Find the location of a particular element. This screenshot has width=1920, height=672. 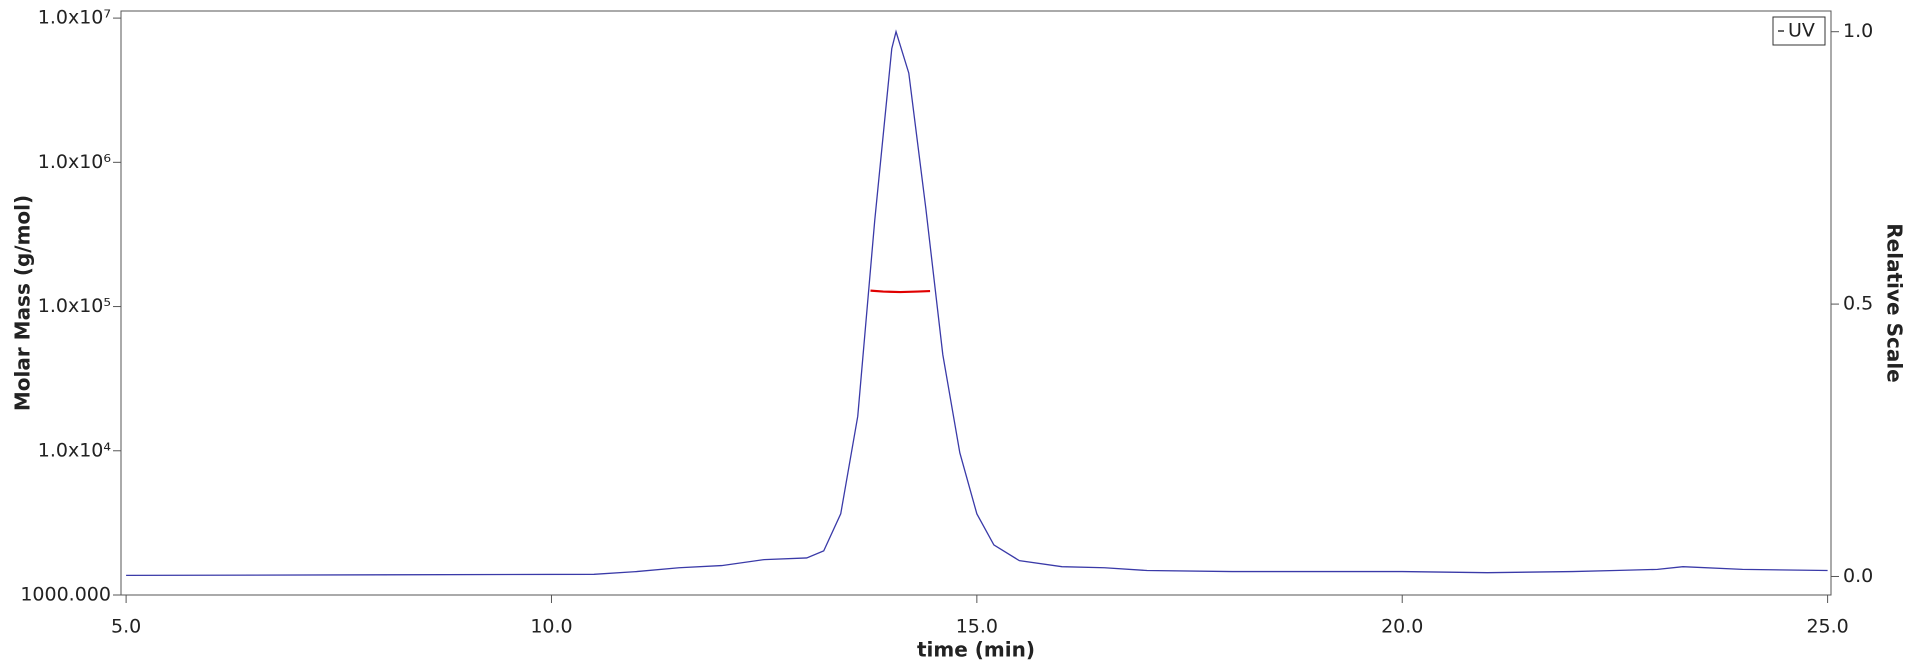

y-tick-label: 1.0x10⁷ is located at coordinates (74, 18).